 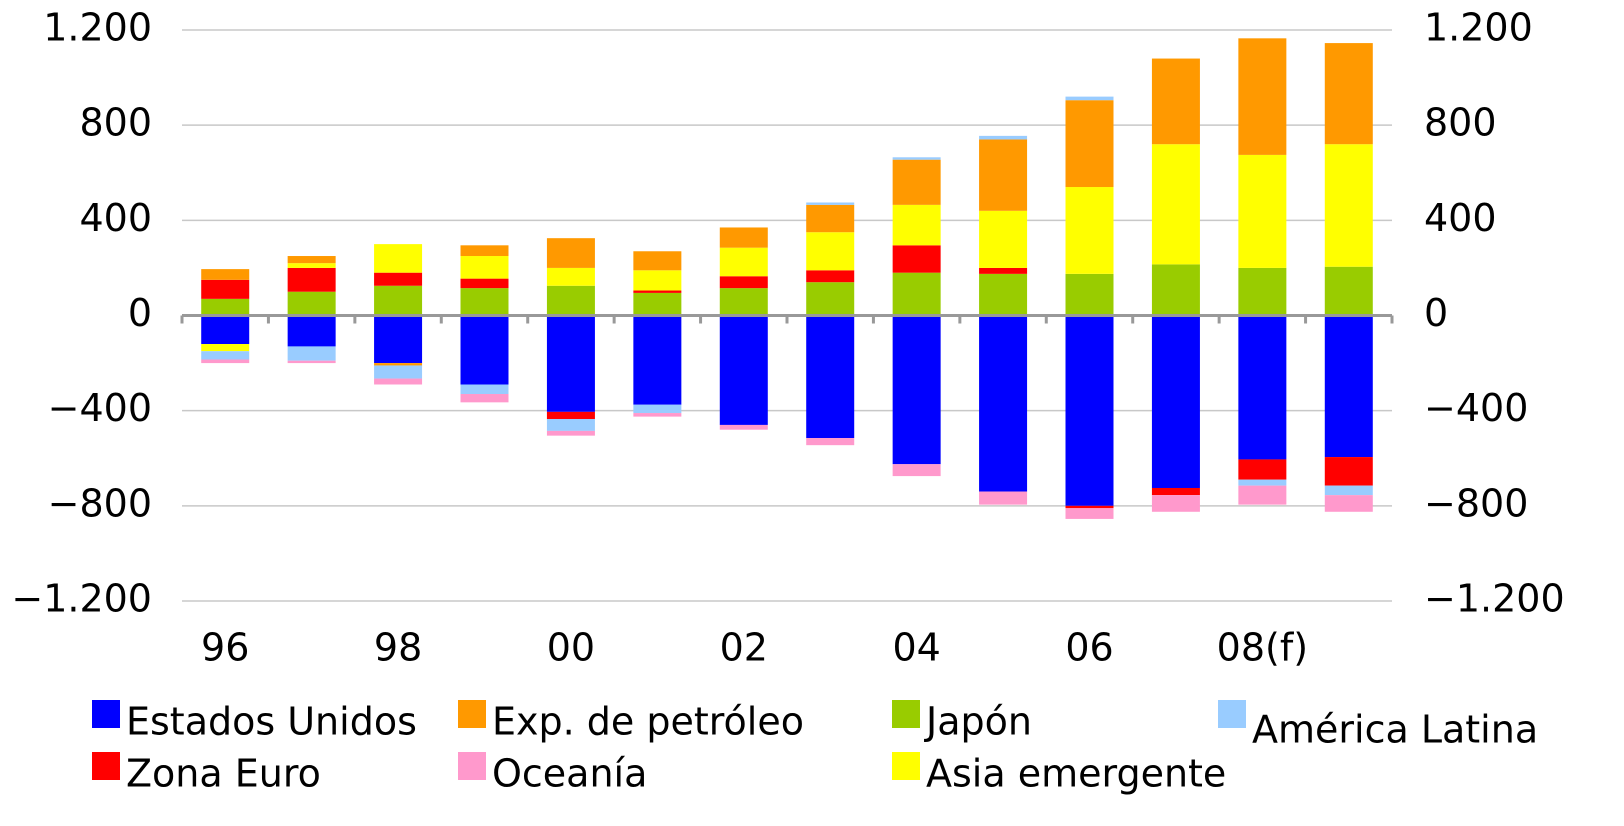 What do you see at coordinates (1476, 408) in the screenshot?
I see `y2-tick-label: −400` at bounding box center [1476, 408].